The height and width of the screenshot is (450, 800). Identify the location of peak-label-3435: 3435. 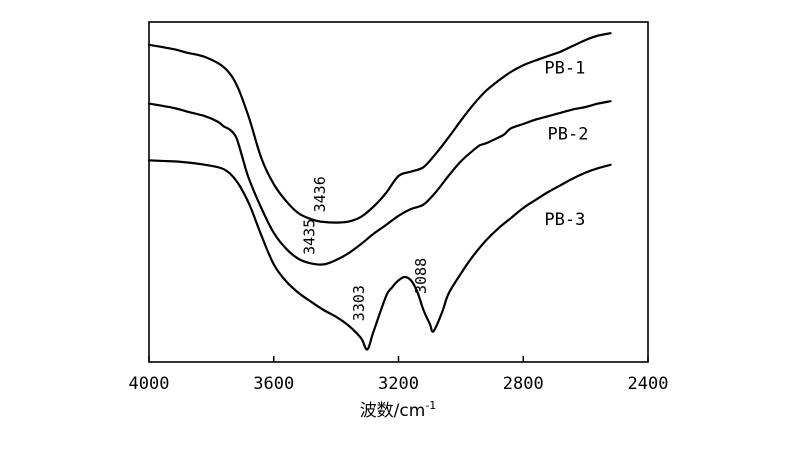
(309, 237).